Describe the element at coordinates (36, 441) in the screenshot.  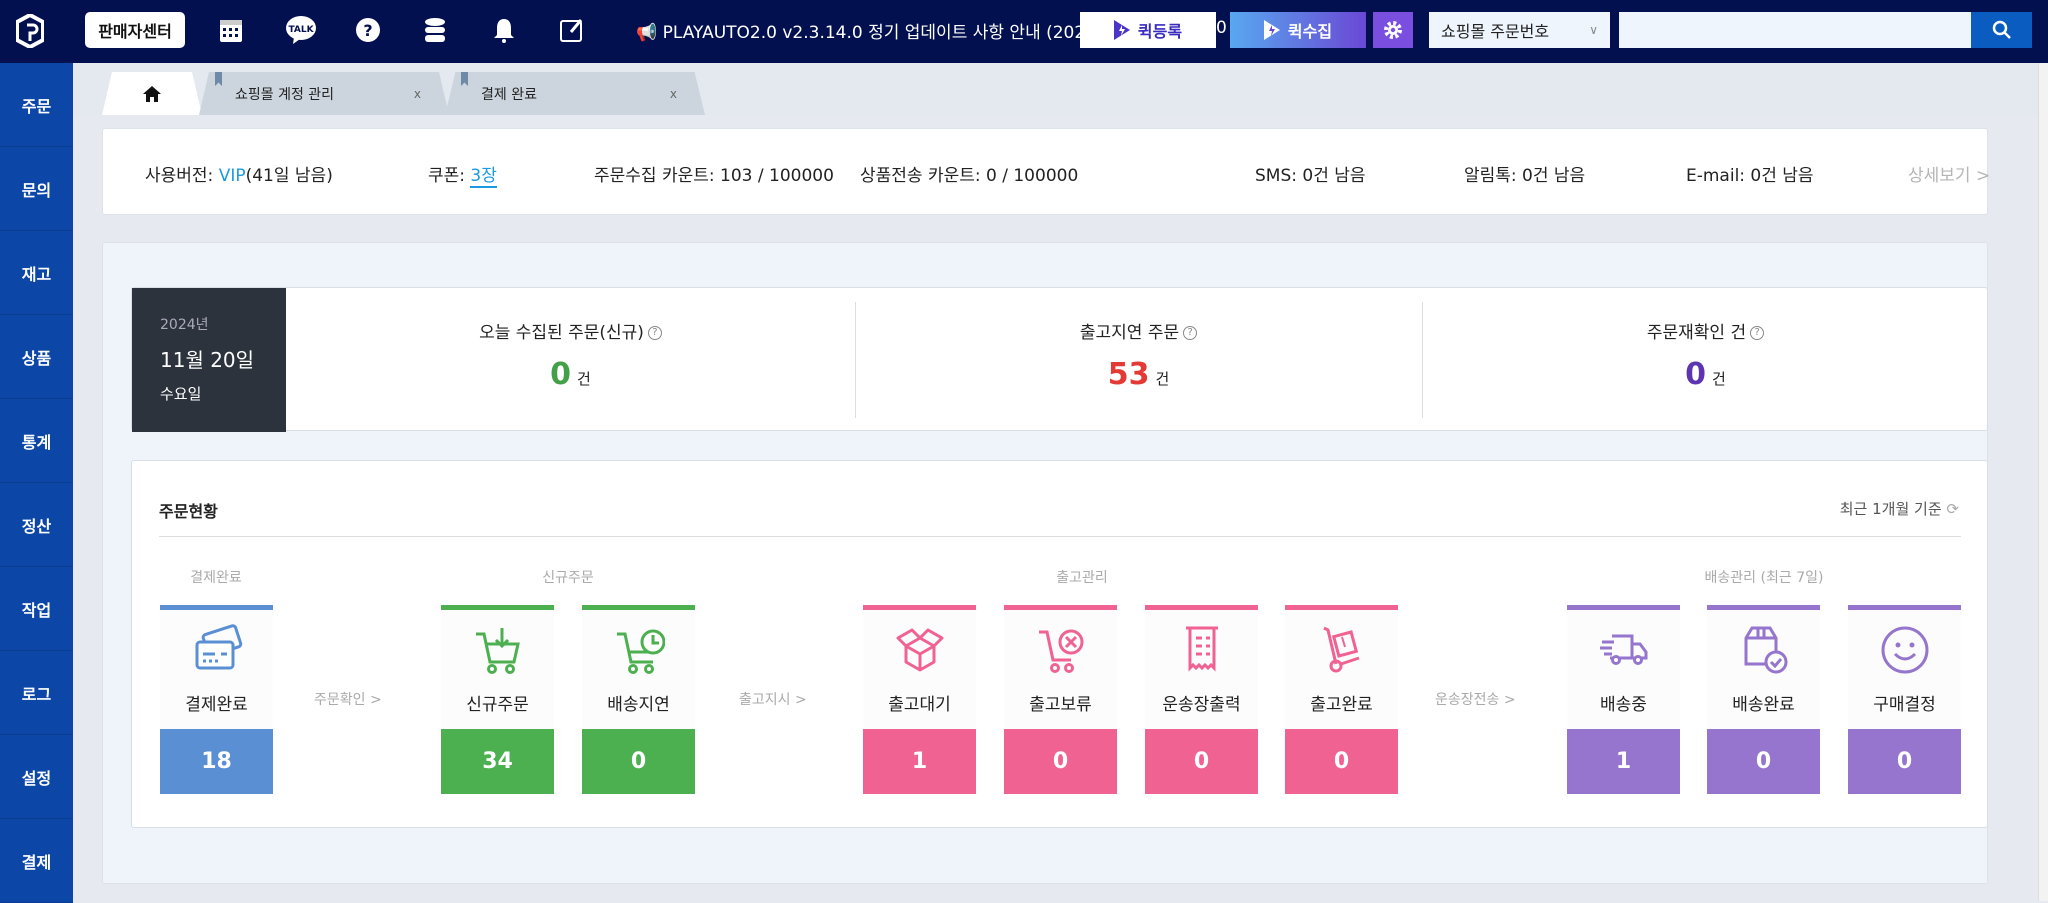
I see `sidebar-item-stats: 통계` at that location.